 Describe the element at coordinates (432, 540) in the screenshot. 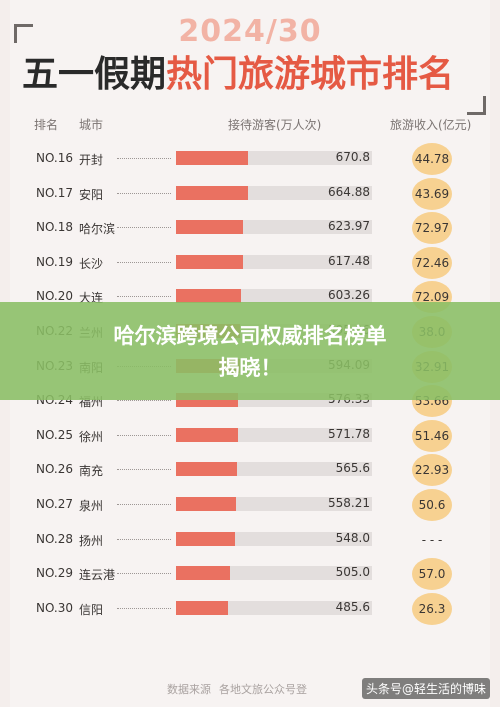

I see `revenue-badge: - - -` at that location.